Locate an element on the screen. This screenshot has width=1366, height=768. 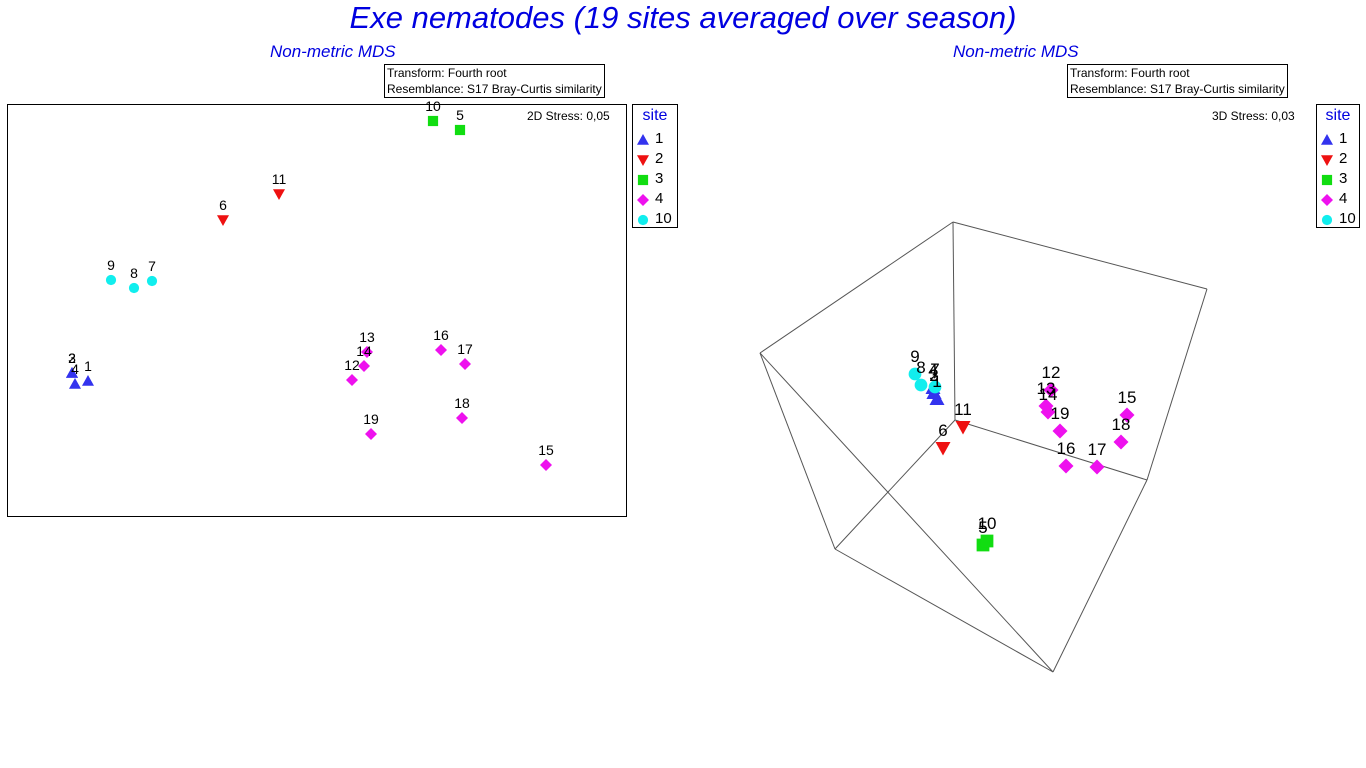
left-legend: site 1 2 3 4 10 is located at coordinates (655, 166).